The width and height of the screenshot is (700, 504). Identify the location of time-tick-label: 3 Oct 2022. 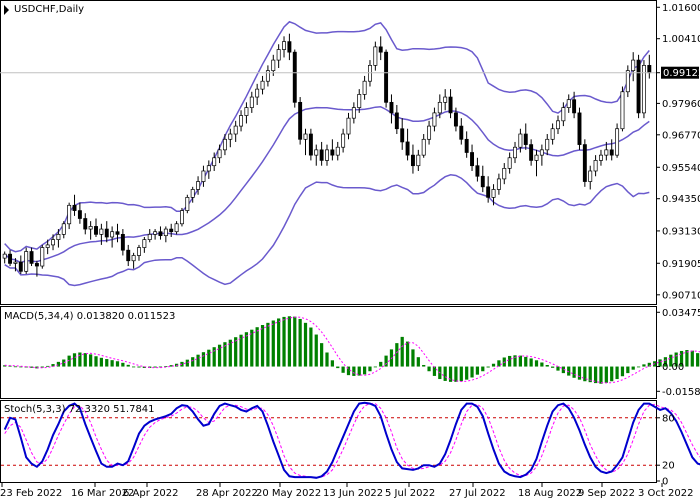
(665, 493).